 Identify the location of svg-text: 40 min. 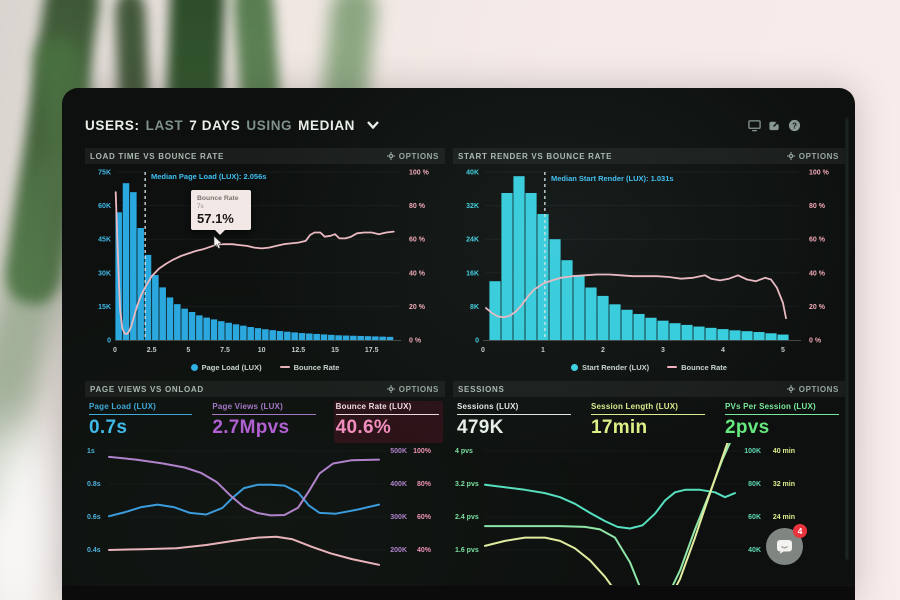
(784, 451).